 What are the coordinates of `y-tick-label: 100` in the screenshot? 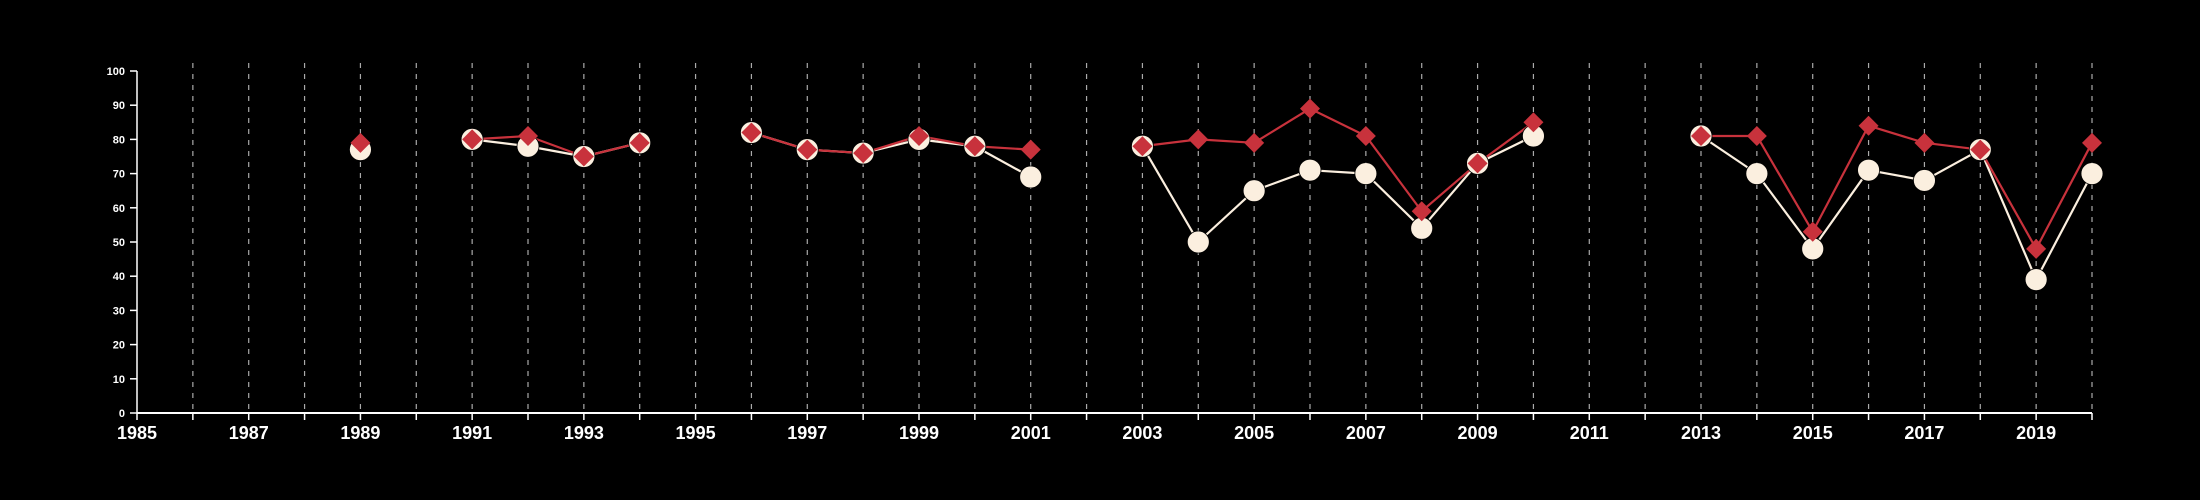 It's located at (116, 72).